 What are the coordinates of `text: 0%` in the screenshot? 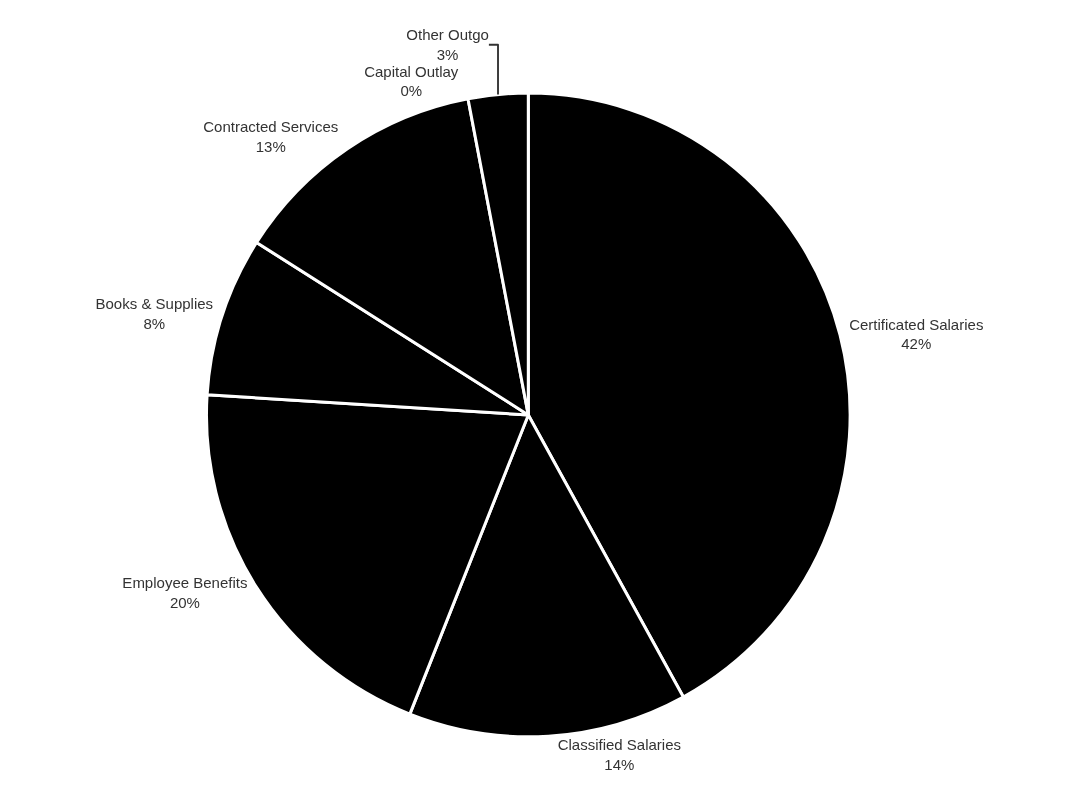 It's located at (411, 91).